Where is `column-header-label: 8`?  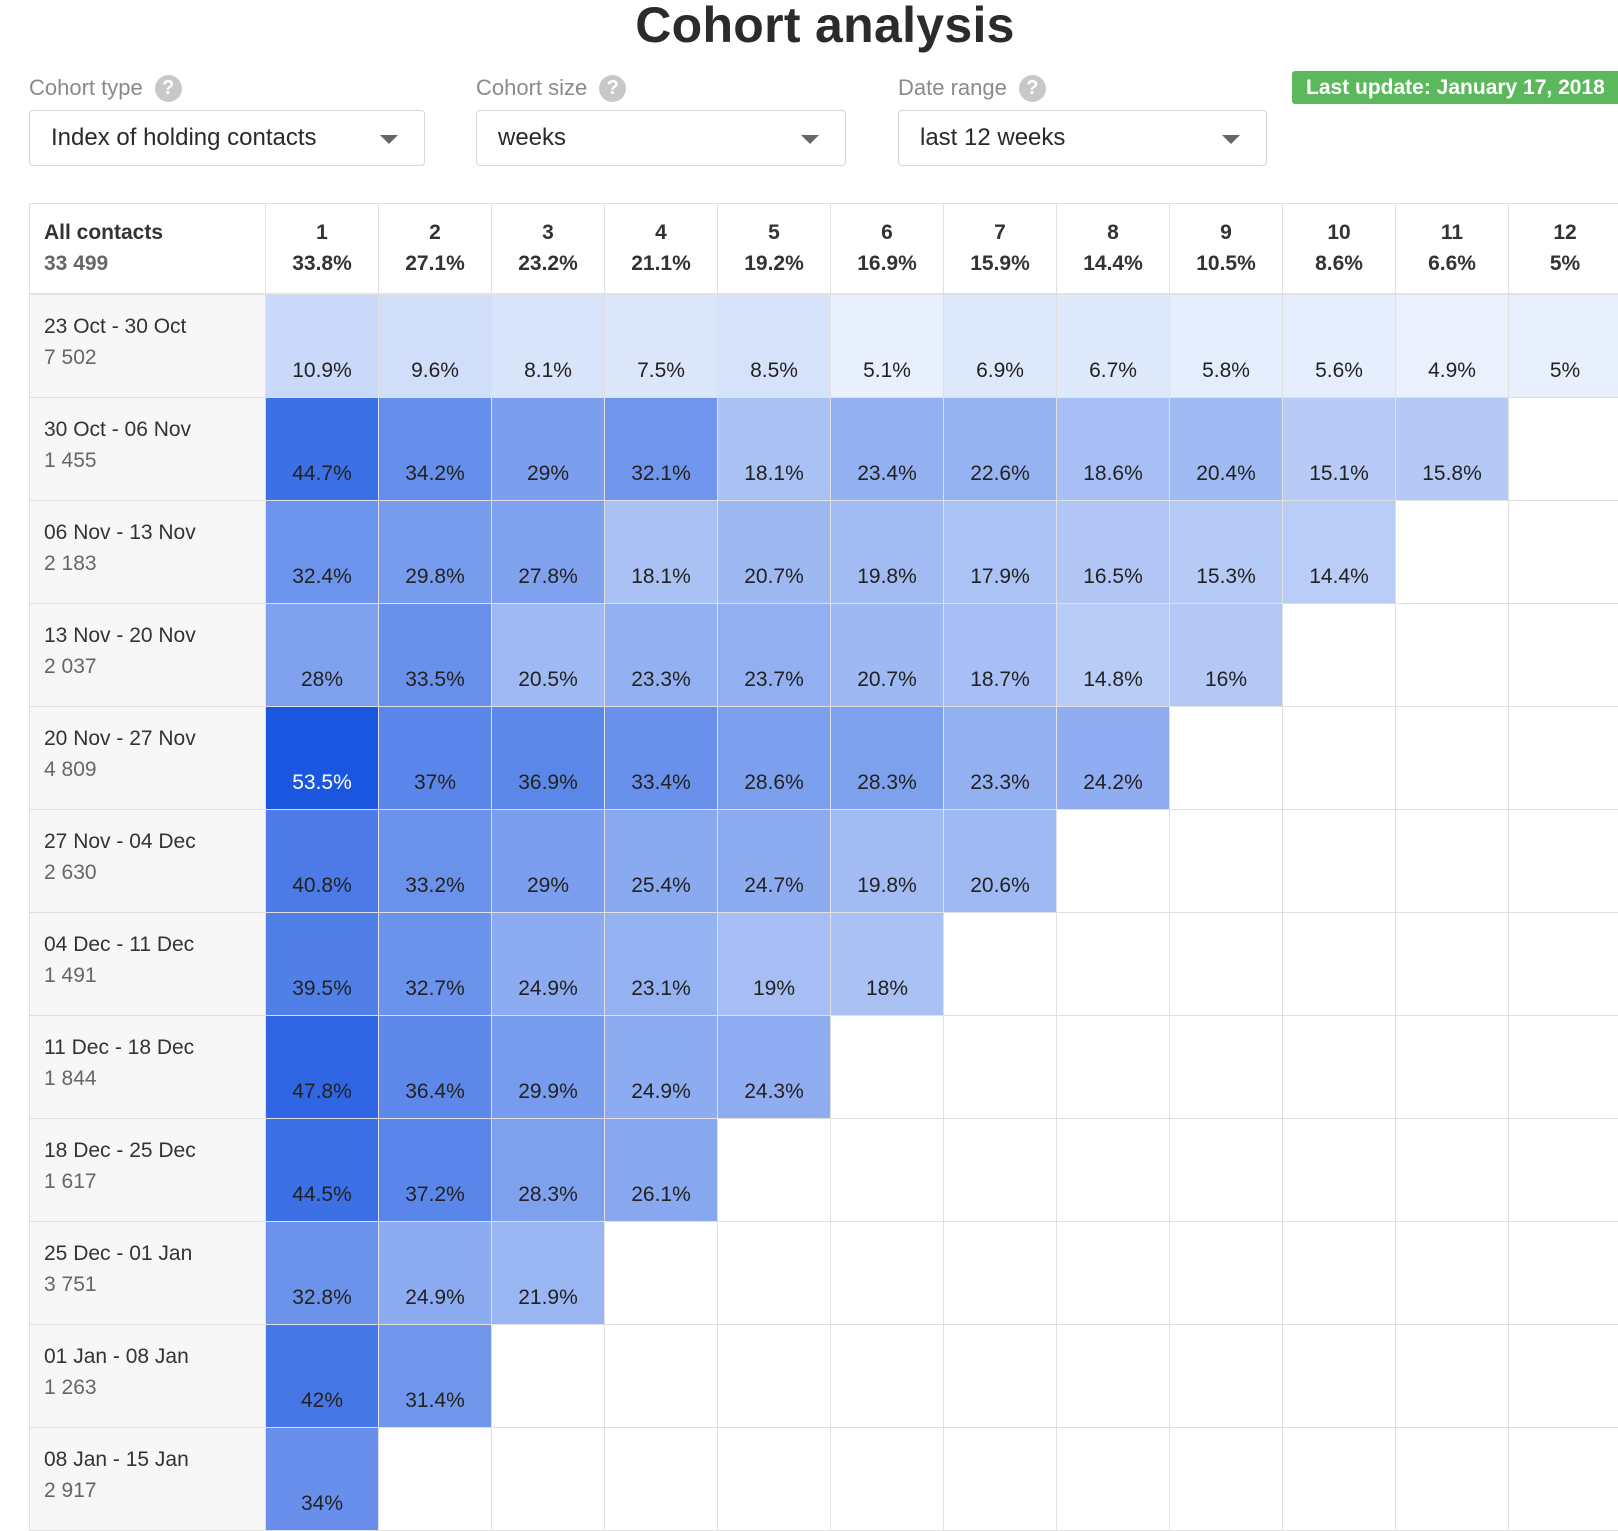 column-header-label: 8 is located at coordinates (1113, 232).